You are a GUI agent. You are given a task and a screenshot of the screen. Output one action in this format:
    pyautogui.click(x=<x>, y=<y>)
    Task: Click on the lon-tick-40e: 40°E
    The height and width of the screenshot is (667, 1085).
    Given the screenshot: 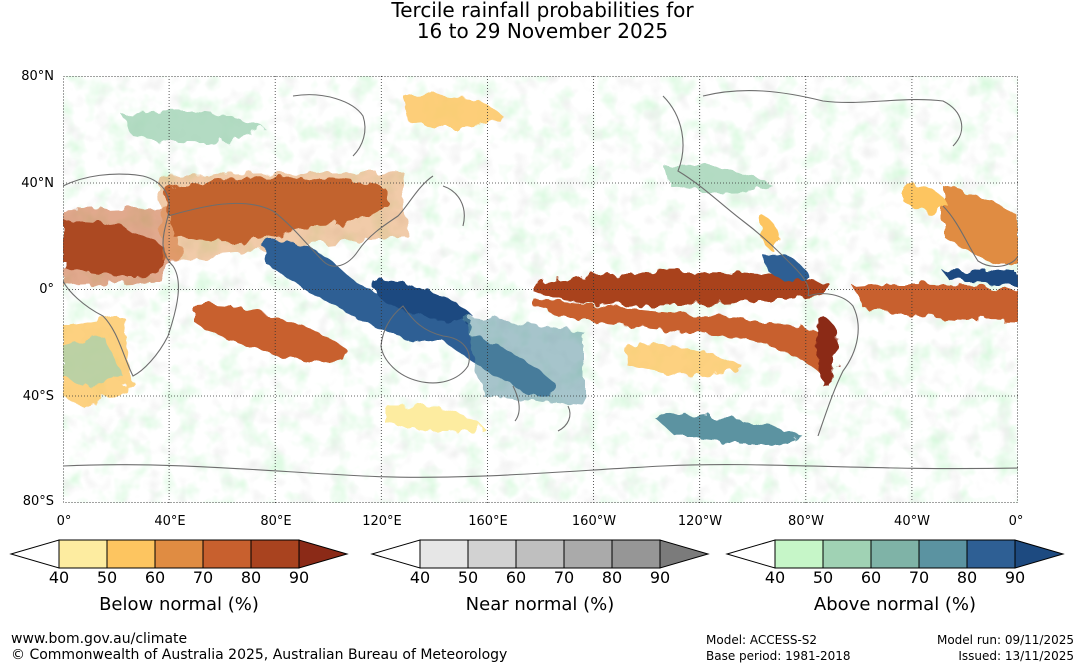 What is the action you would take?
    pyautogui.click(x=170, y=521)
    